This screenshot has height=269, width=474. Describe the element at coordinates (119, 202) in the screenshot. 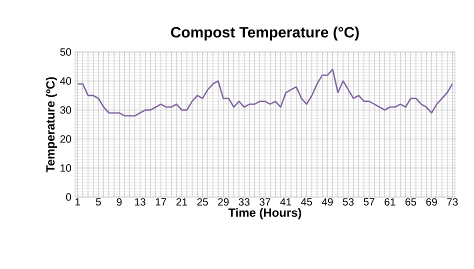

I see `x-tick-label: 9` at that location.